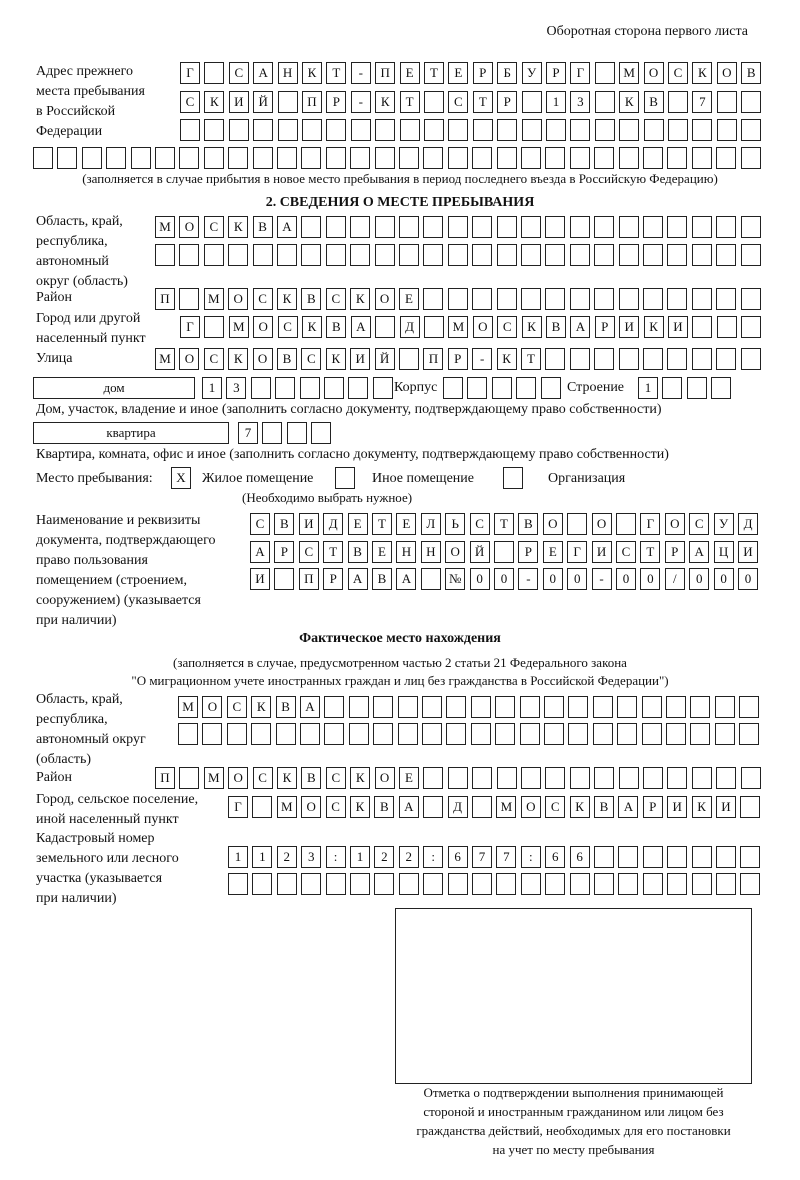 The width and height of the screenshot is (800, 1180). Describe the element at coordinates (409, 327) in the screenshot. I see `char-cell: Д` at that location.